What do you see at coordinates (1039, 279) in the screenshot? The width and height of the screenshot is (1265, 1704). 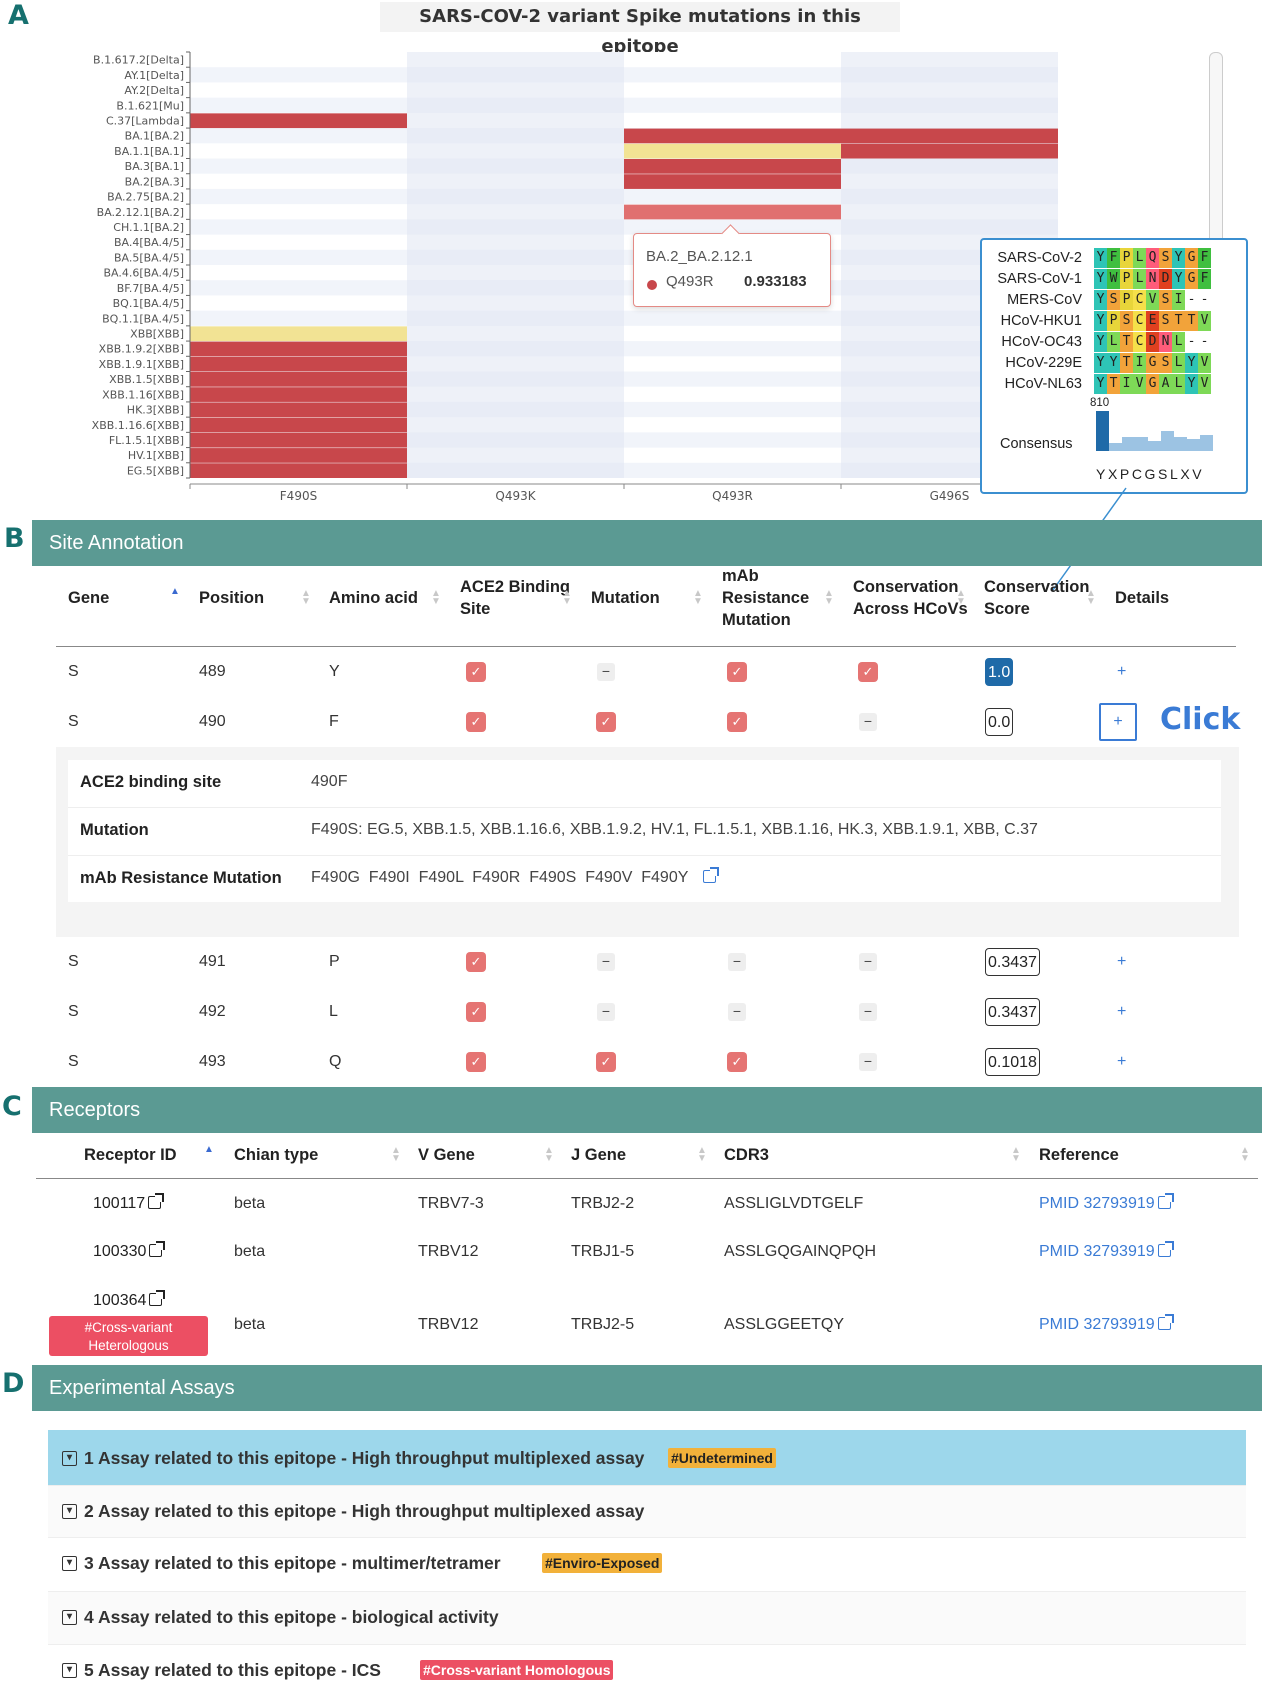 I see `alignment-species: SARS-CoV-1` at bounding box center [1039, 279].